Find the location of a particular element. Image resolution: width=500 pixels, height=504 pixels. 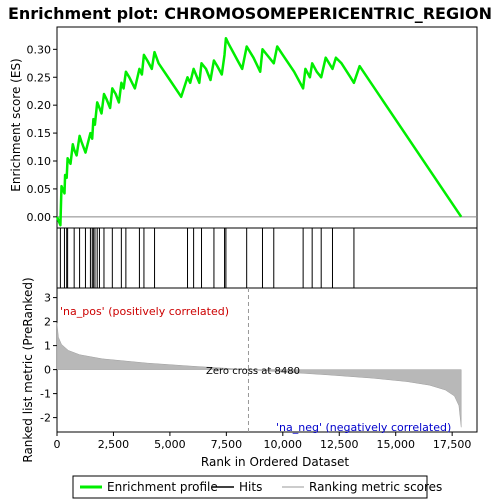

x-tick-label: 0 is located at coordinates (57, 444).